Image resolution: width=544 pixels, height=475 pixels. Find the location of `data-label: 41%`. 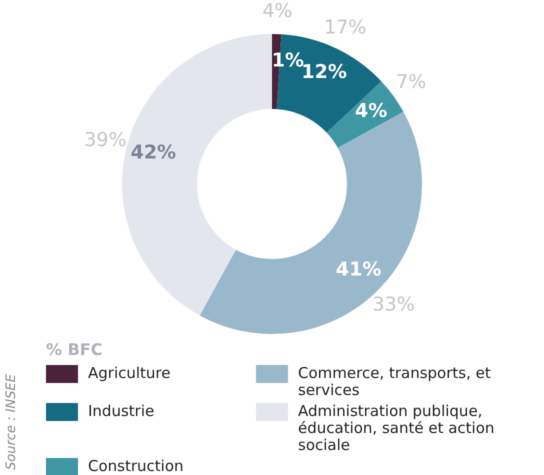

data-label: 41% is located at coordinates (359, 269).